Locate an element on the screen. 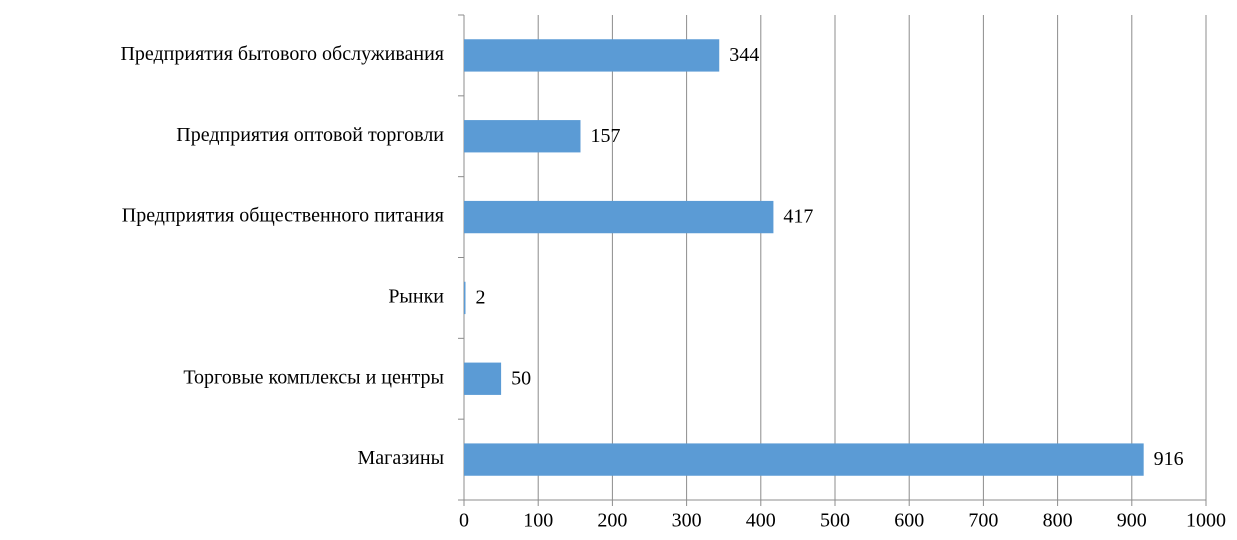 The width and height of the screenshot is (1237, 540). y-tick-label: Предприятия оптовой торговли is located at coordinates (310, 135).